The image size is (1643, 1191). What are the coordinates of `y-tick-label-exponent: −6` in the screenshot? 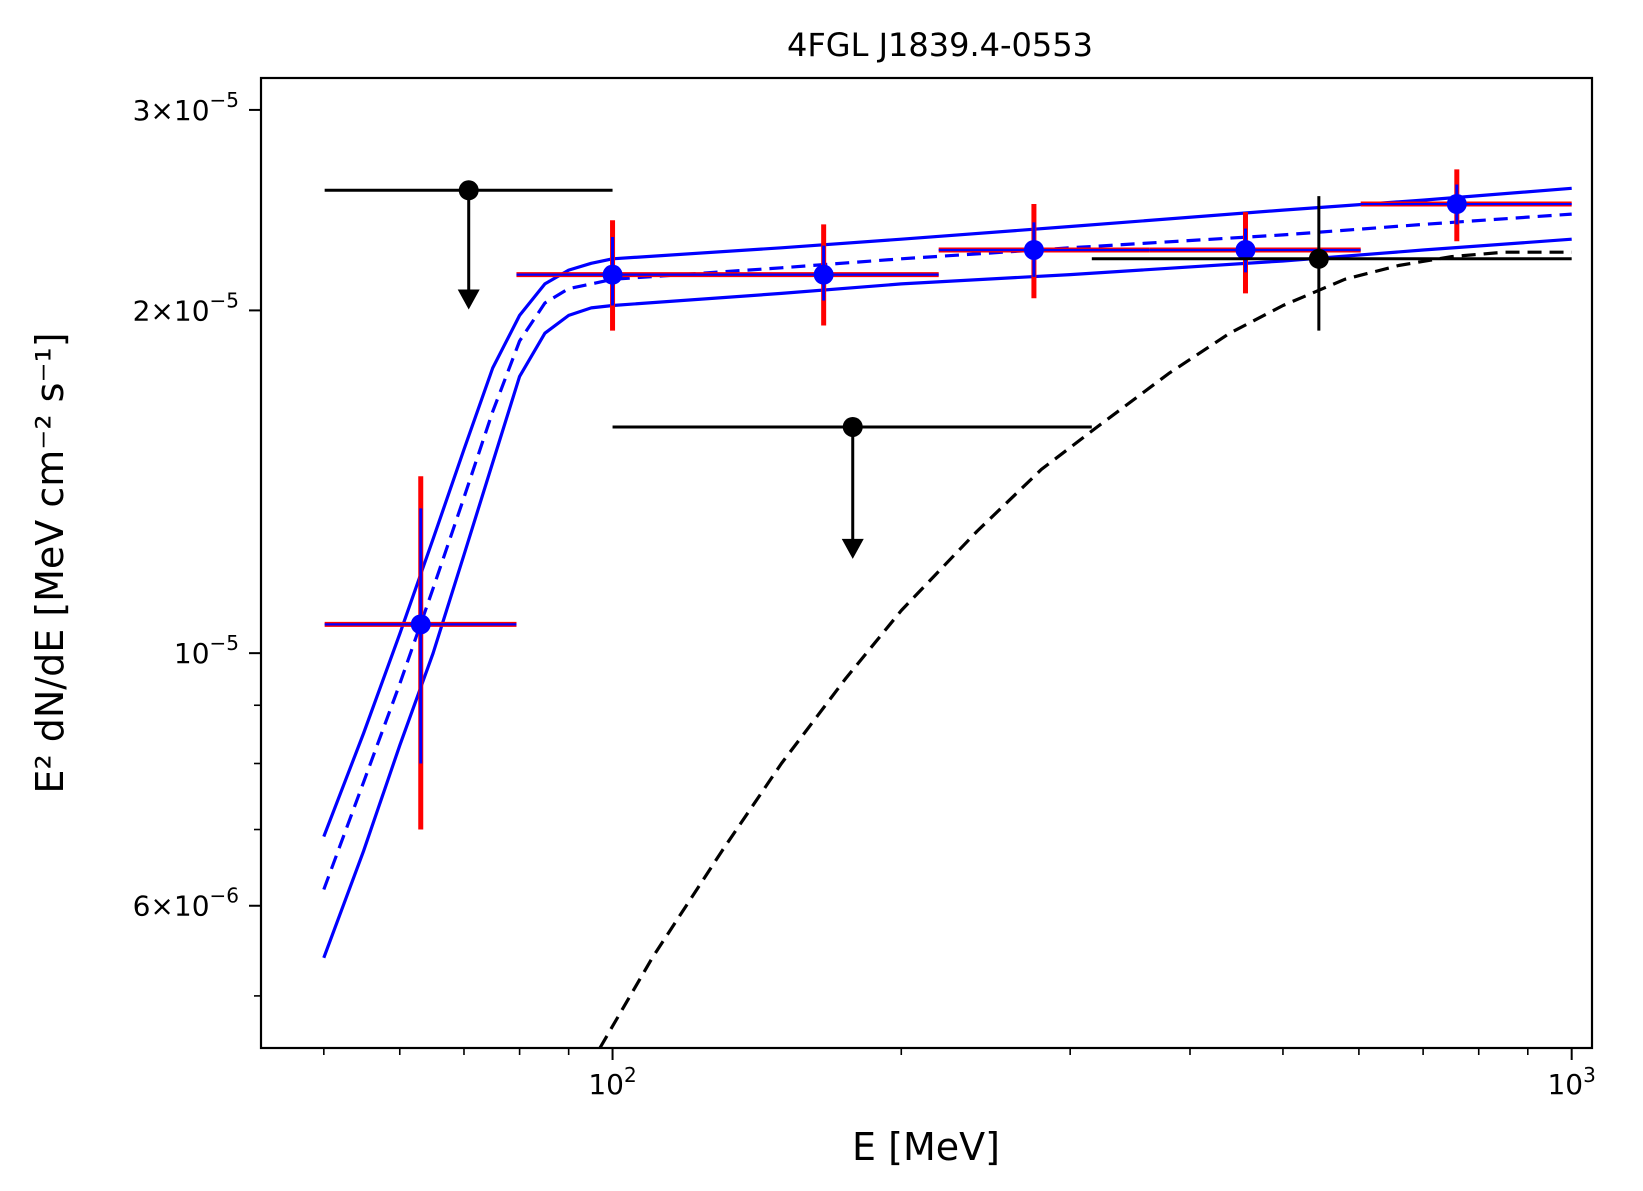 It's located at (224, 896).